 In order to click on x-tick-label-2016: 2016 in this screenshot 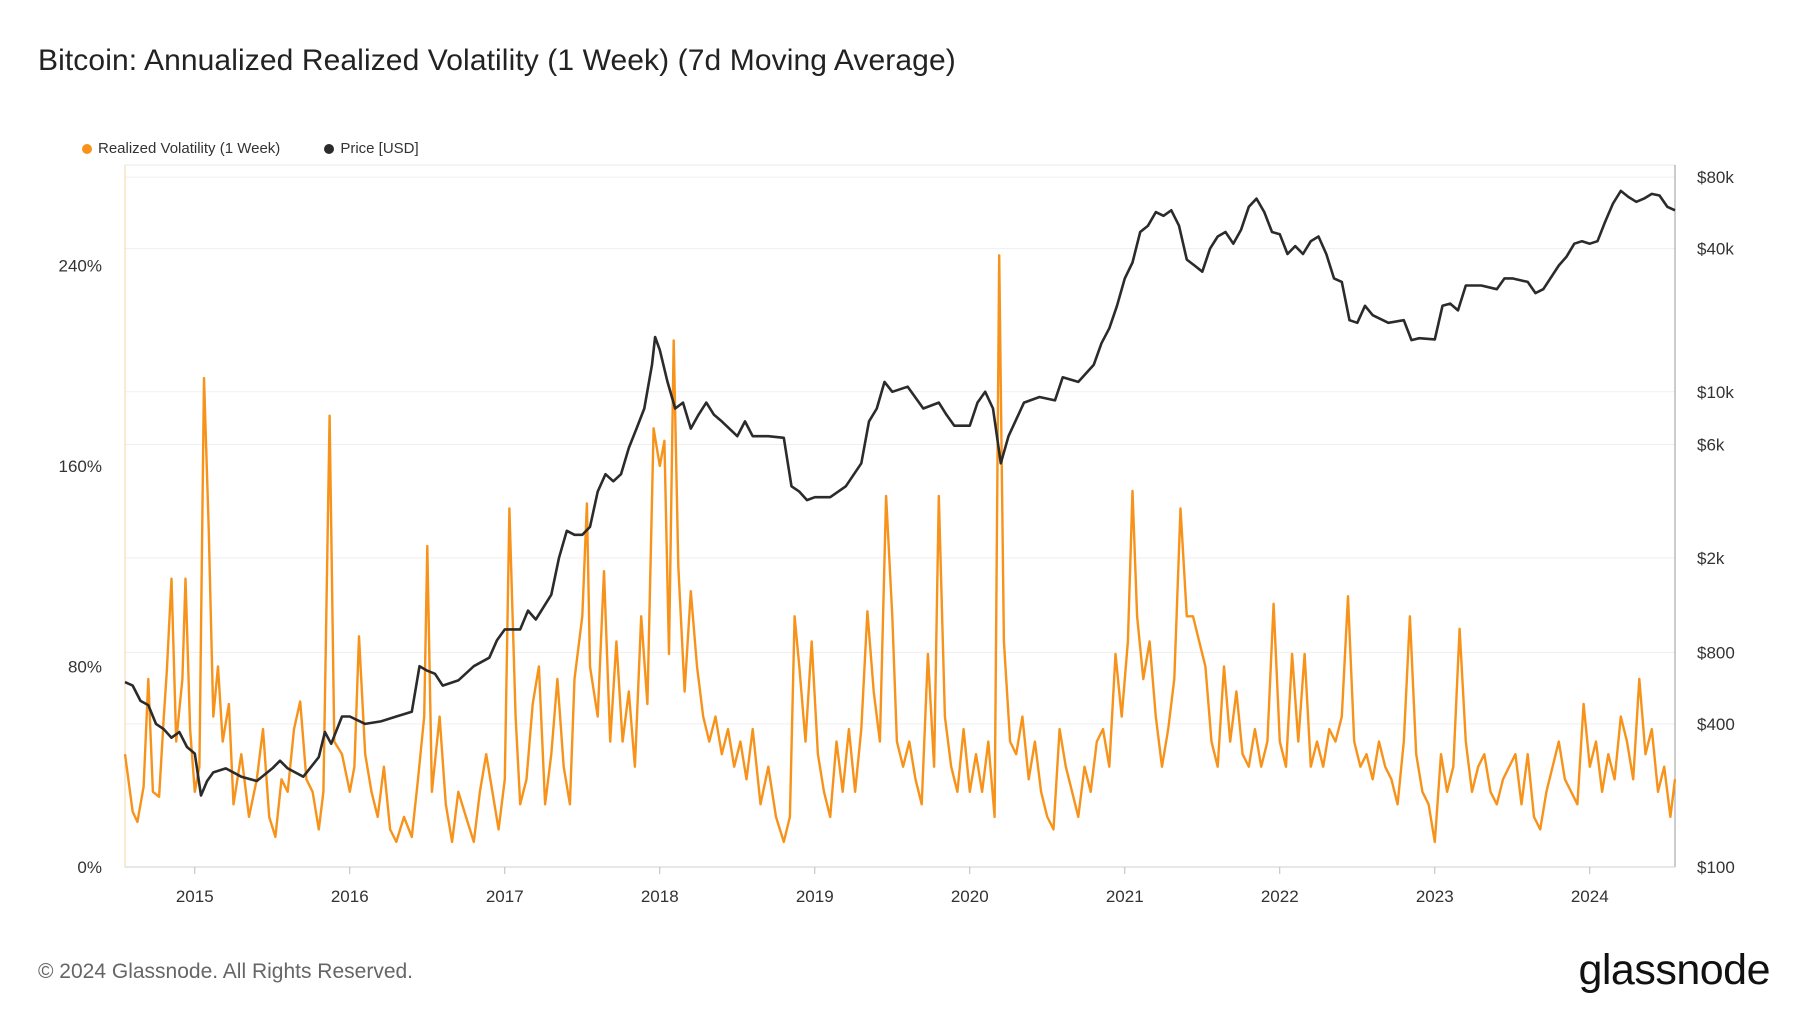, I will do `click(350, 896)`.